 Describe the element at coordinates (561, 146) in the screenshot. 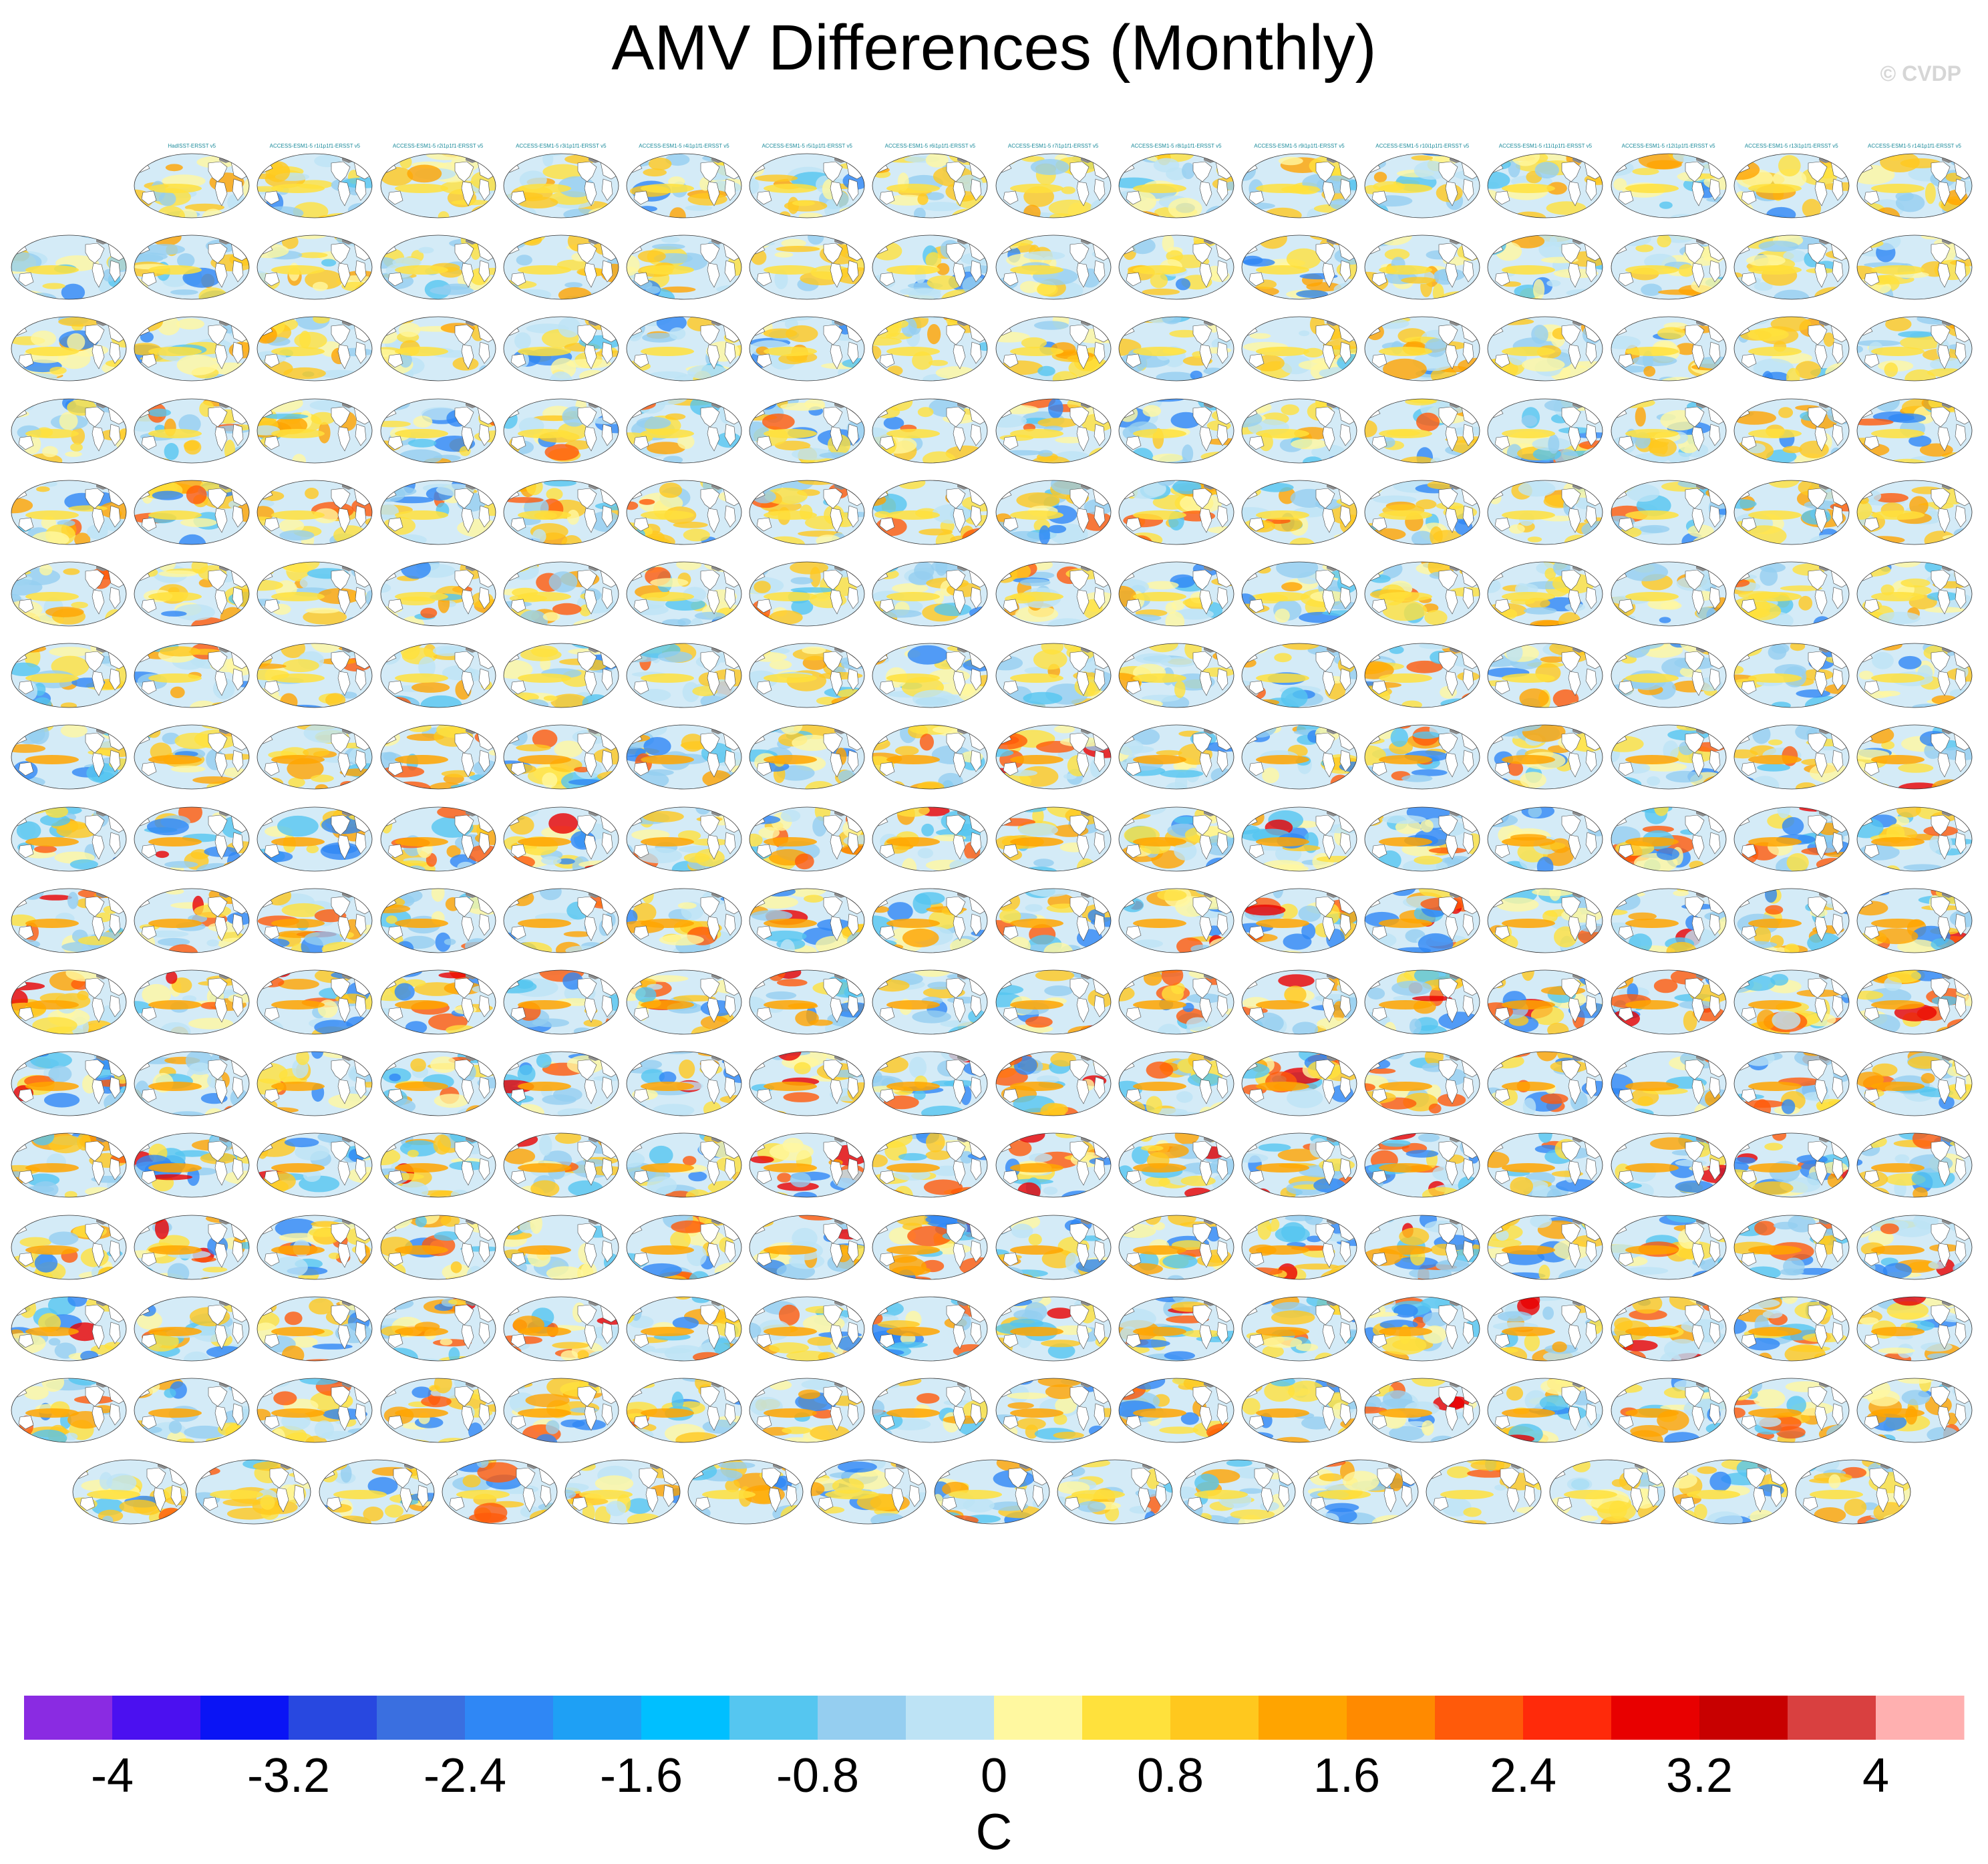

I see `panel-label: ACCESS-ESM1-5 r3i1p1f1-ERSST v5` at that location.